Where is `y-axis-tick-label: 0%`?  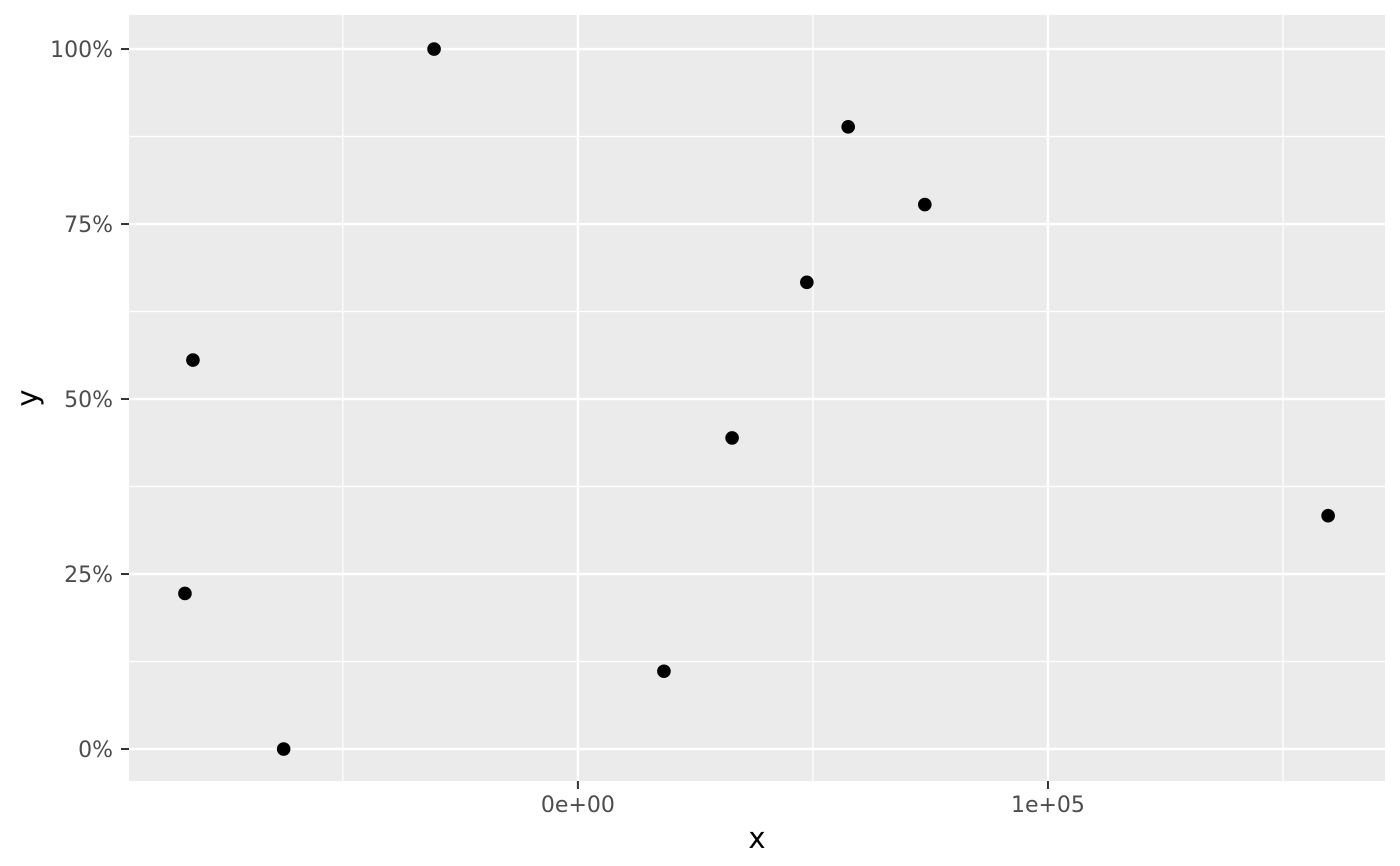 y-axis-tick-label: 0% is located at coordinates (95, 750).